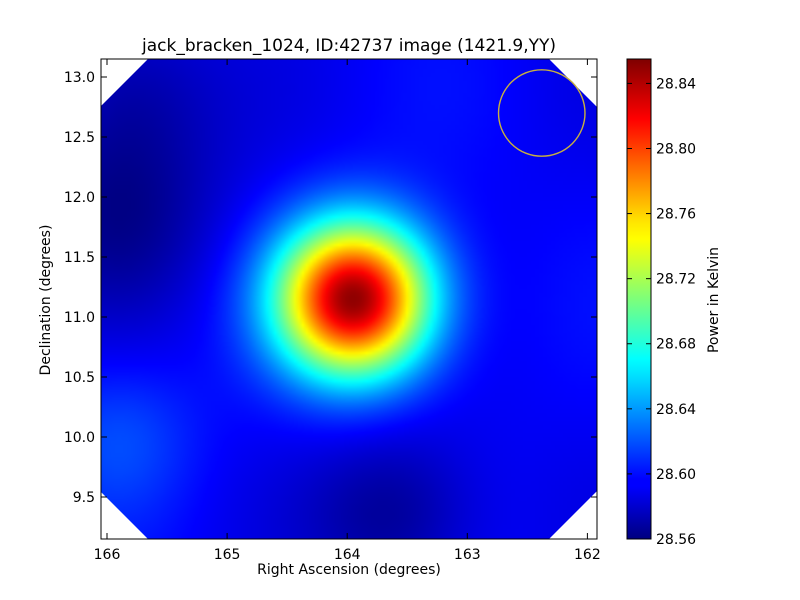  I want to click on x-tick-label: 164, so click(347, 555).